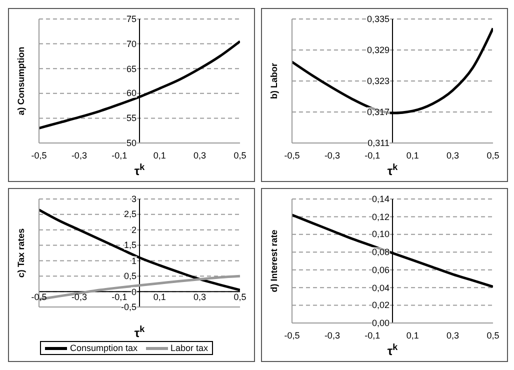 The width and height of the screenshot is (514, 370). Describe the element at coordinates (21, 81) in the screenshot. I see `y-axis-title: a) Consumption` at that location.